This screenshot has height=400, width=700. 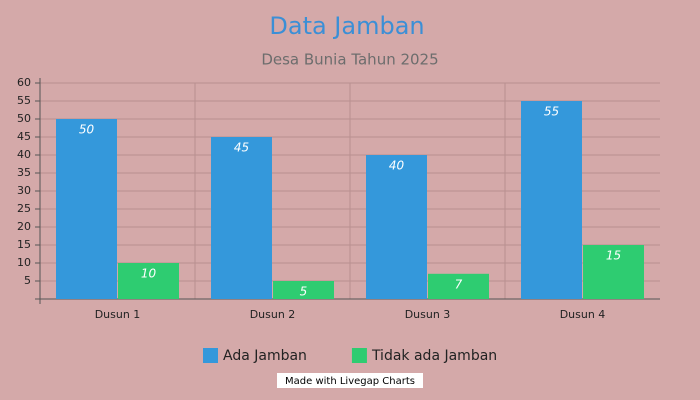 I want to click on value-label: 45, so click(x=241, y=148).